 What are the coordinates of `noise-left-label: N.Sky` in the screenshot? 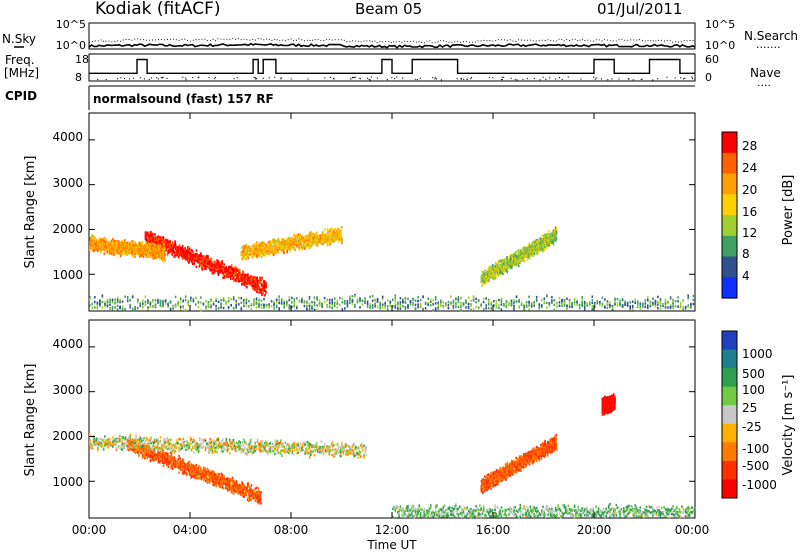 It's located at (19, 39).